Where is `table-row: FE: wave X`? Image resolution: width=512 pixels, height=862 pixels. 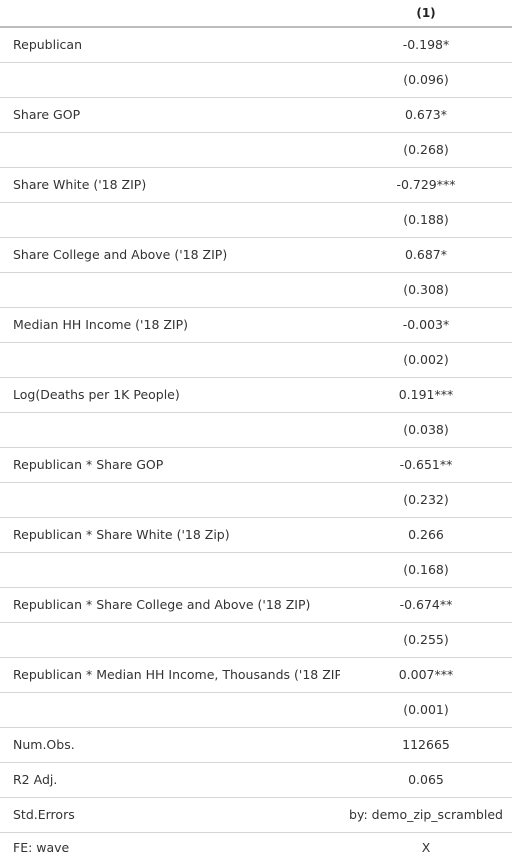
table-row: FE: wave X is located at coordinates (256, 847).